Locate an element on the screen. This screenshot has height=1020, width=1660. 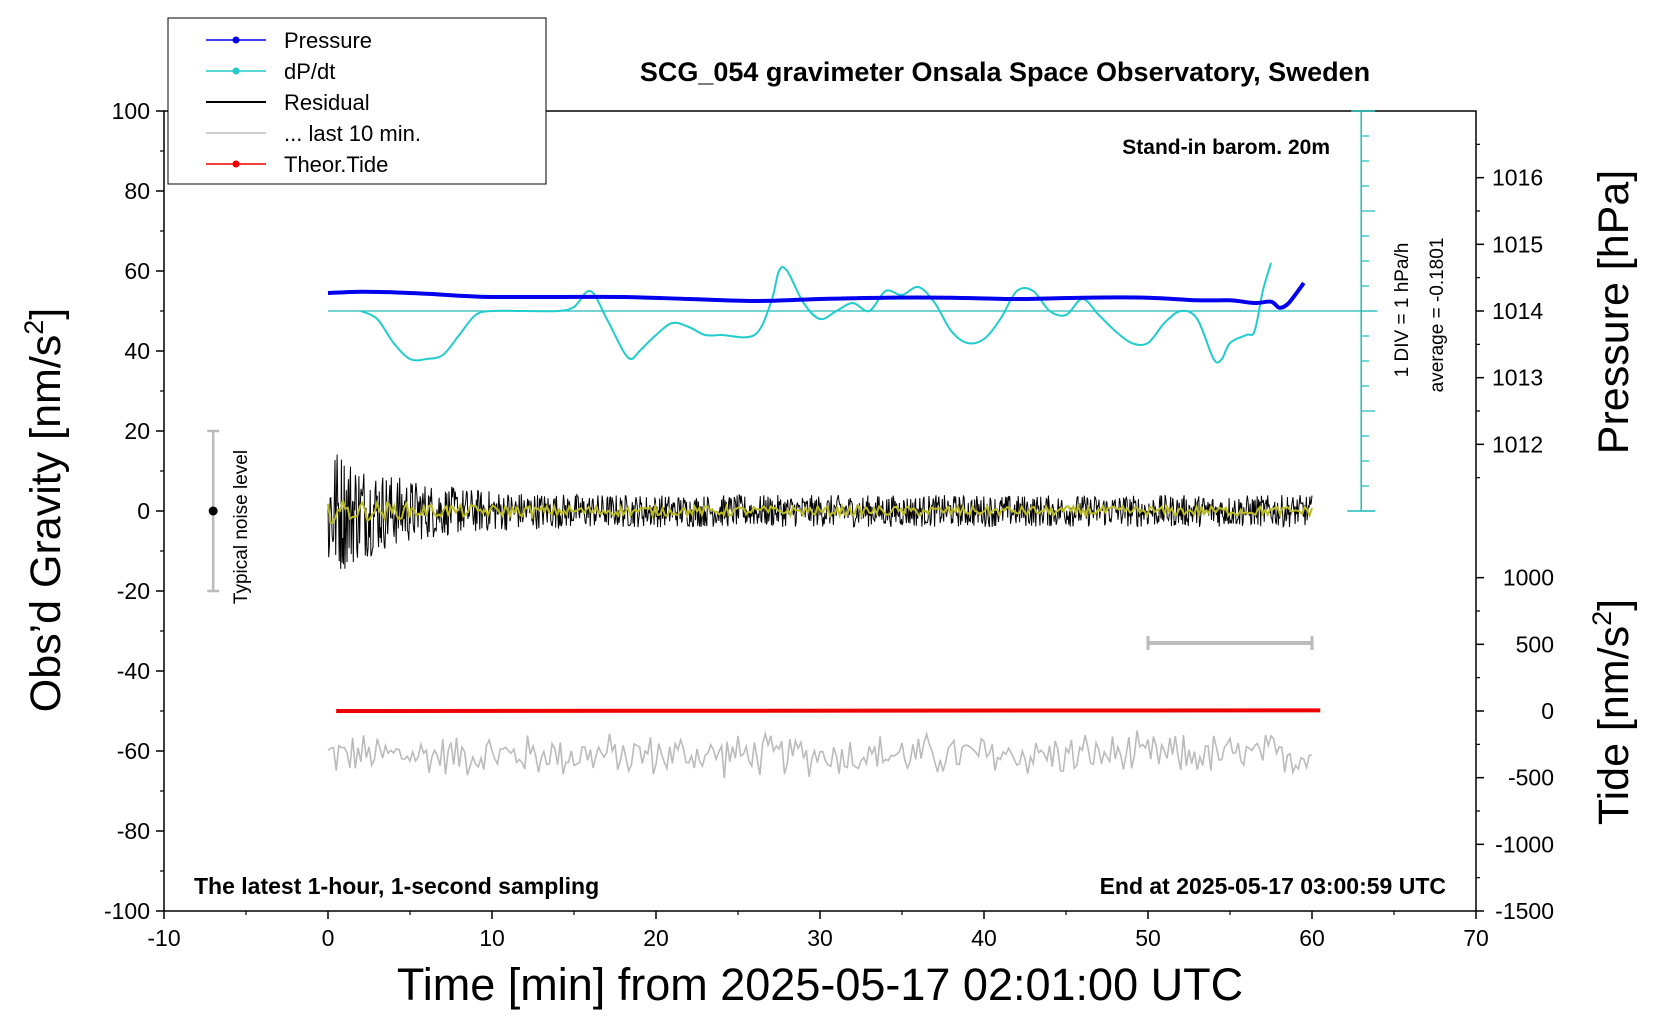
y-tick-label: 20 is located at coordinates (137, 431).